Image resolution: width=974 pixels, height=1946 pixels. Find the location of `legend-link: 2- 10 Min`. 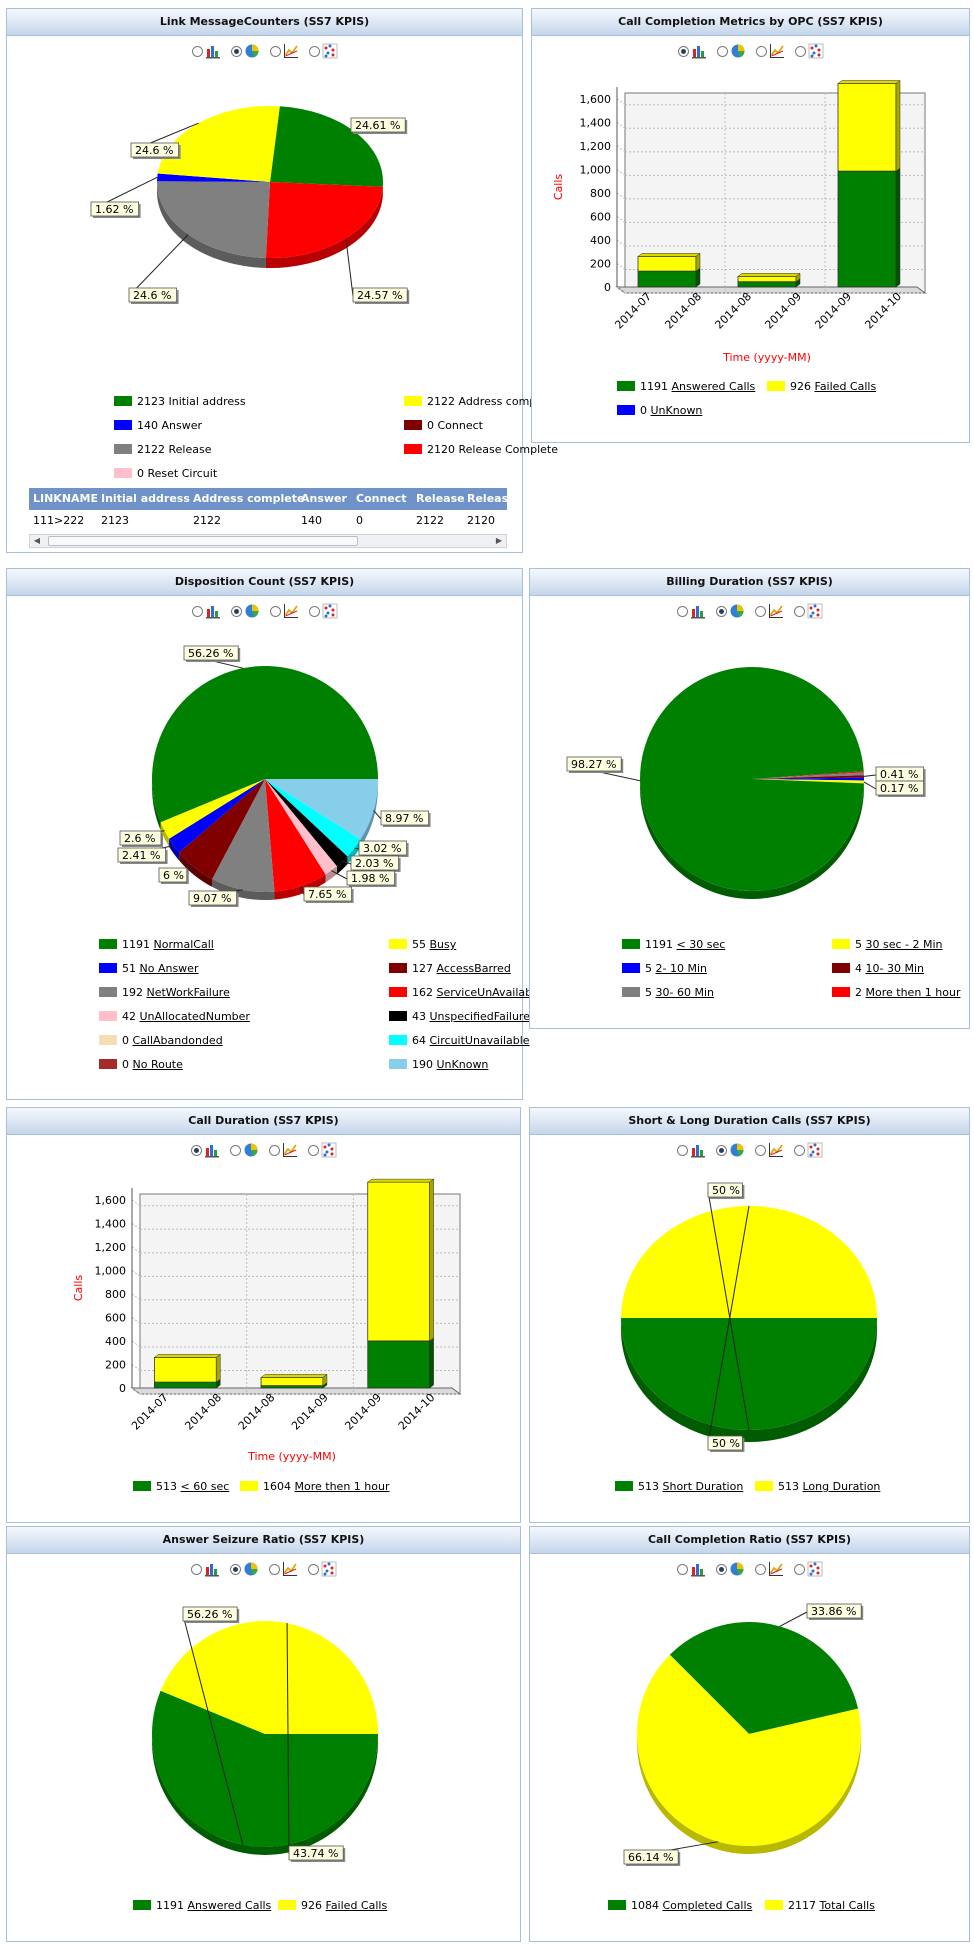

legend-link: 2- 10 Min is located at coordinates (681, 968).